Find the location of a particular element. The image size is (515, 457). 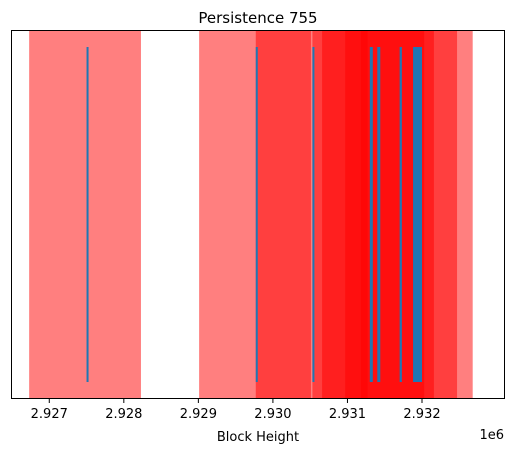

x-tick-label-1: 2.928 is located at coordinates (123, 414).